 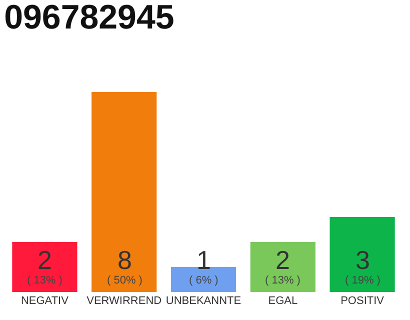 What do you see at coordinates (283, 301) in the screenshot?
I see `x-tick-label: EGAL` at bounding box center [283, 301].